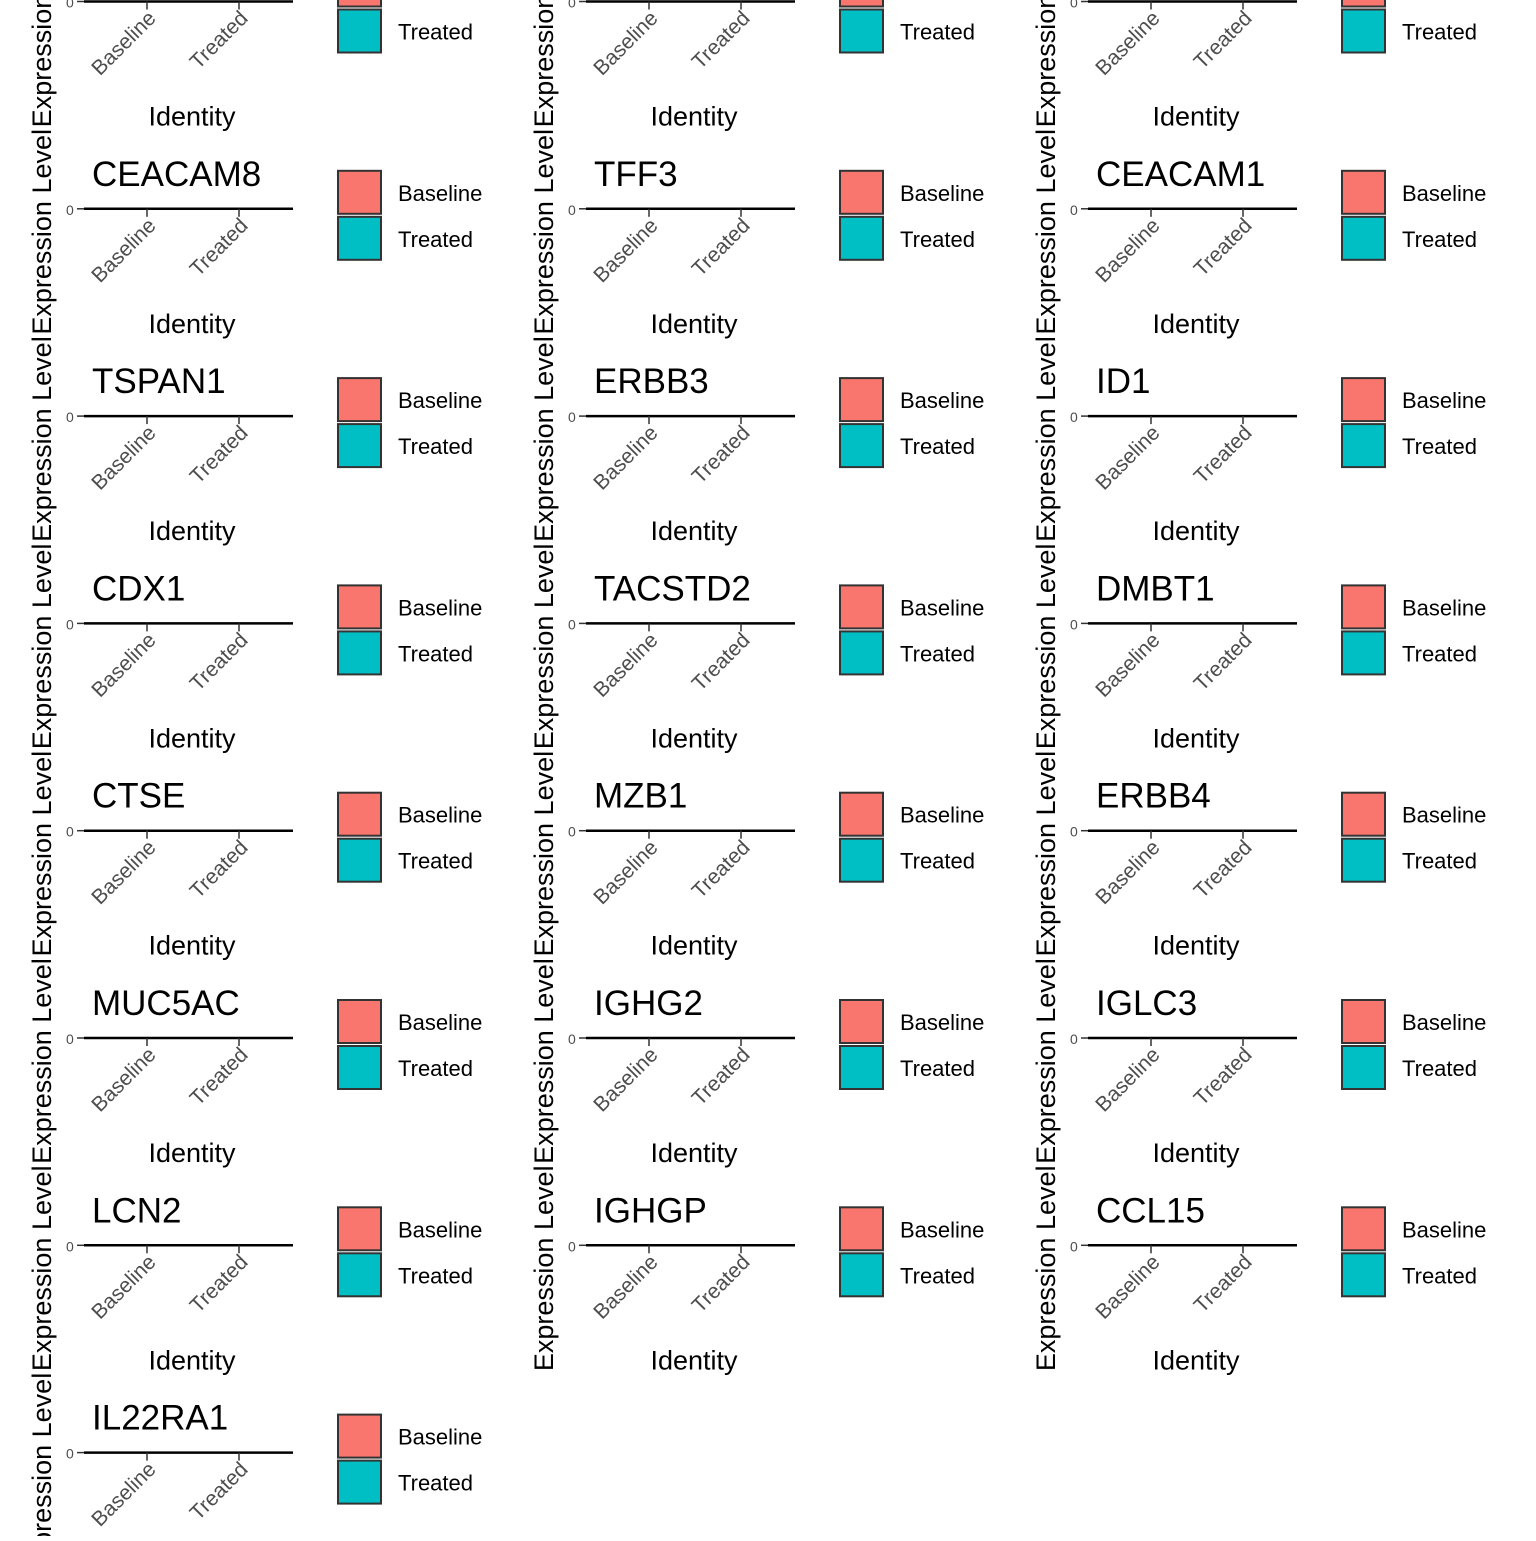  Describe the element at coordinates (1180, 174) in the screenshot. I see `panel-title: CEACAM1` at that location.